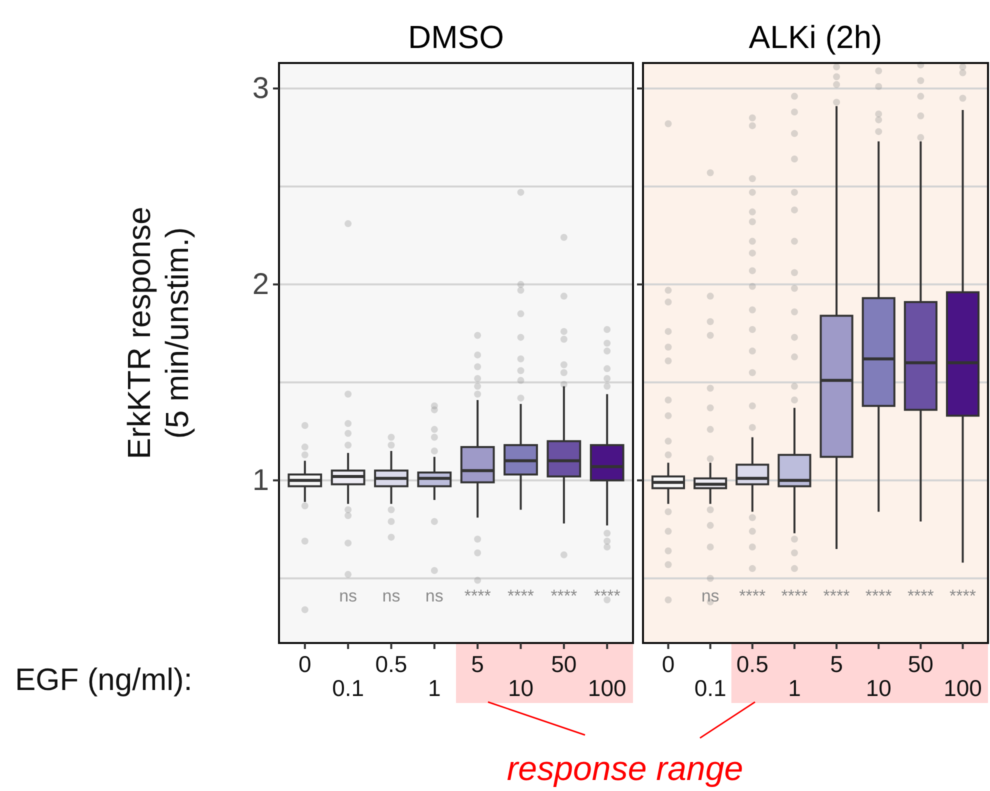 This screenshot has height=791, width=990. I want to click on chart-title: ALKi (2h), so click(815, 37).